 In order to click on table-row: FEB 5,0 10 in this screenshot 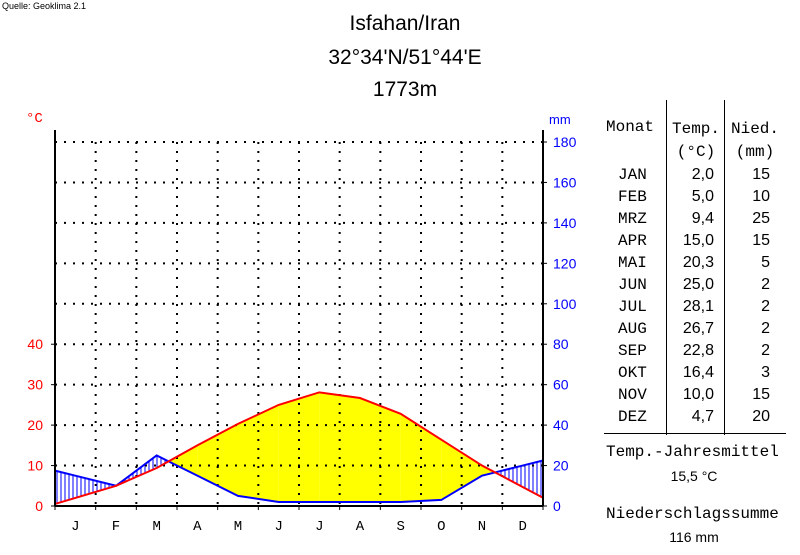, I will do `click(696, 198)`.